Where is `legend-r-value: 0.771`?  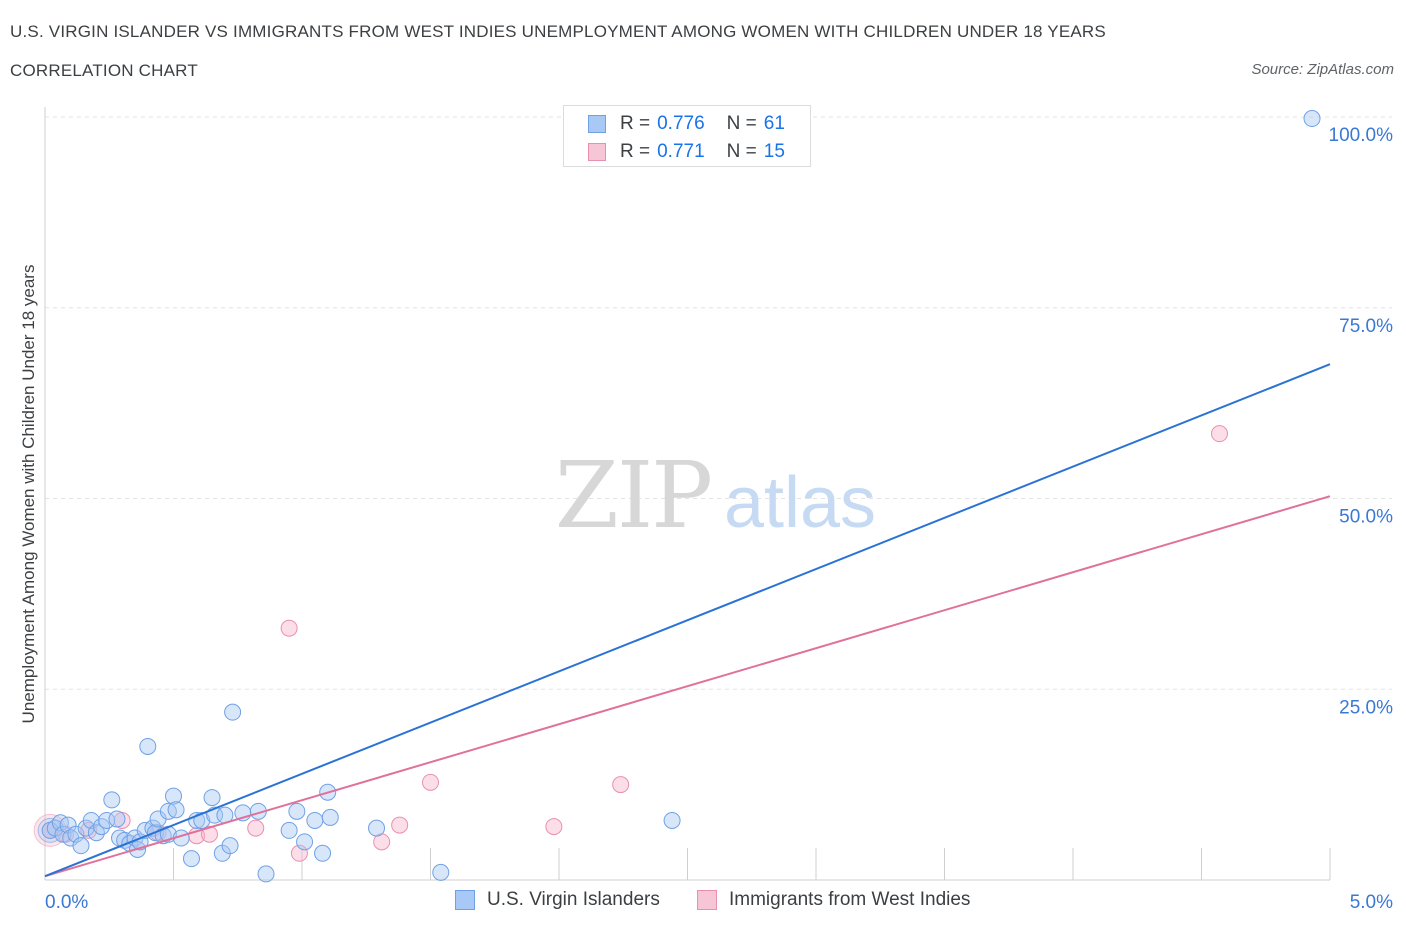 legend-r-value: 0.771 is located at coordinates (681, 151).